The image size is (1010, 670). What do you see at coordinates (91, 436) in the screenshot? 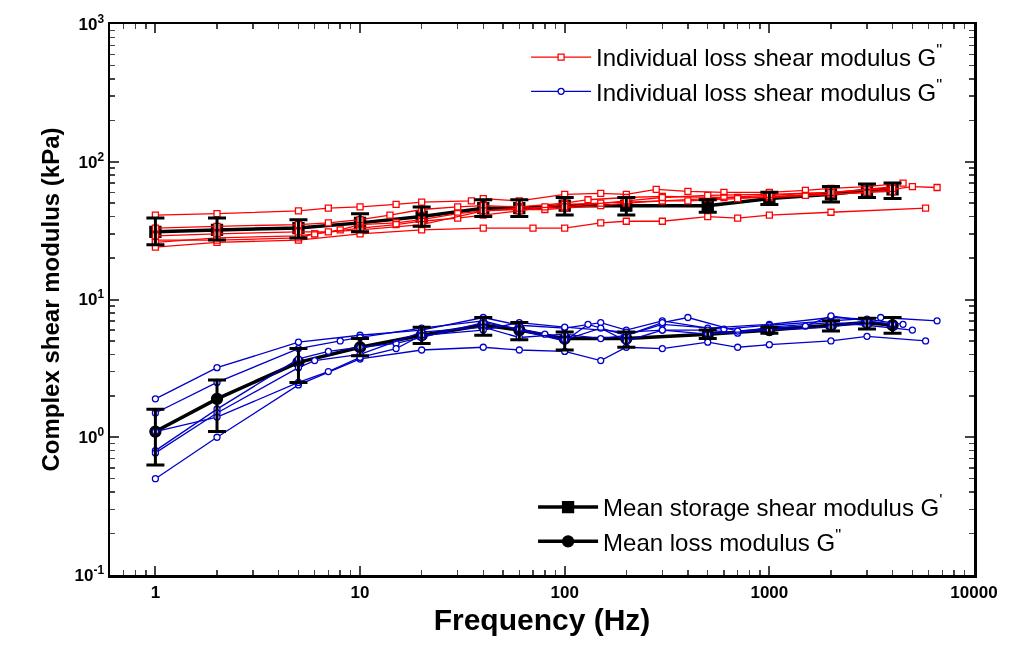
I see `y-tick-label: 10$^{0}$` at bounding box center [91, 436].